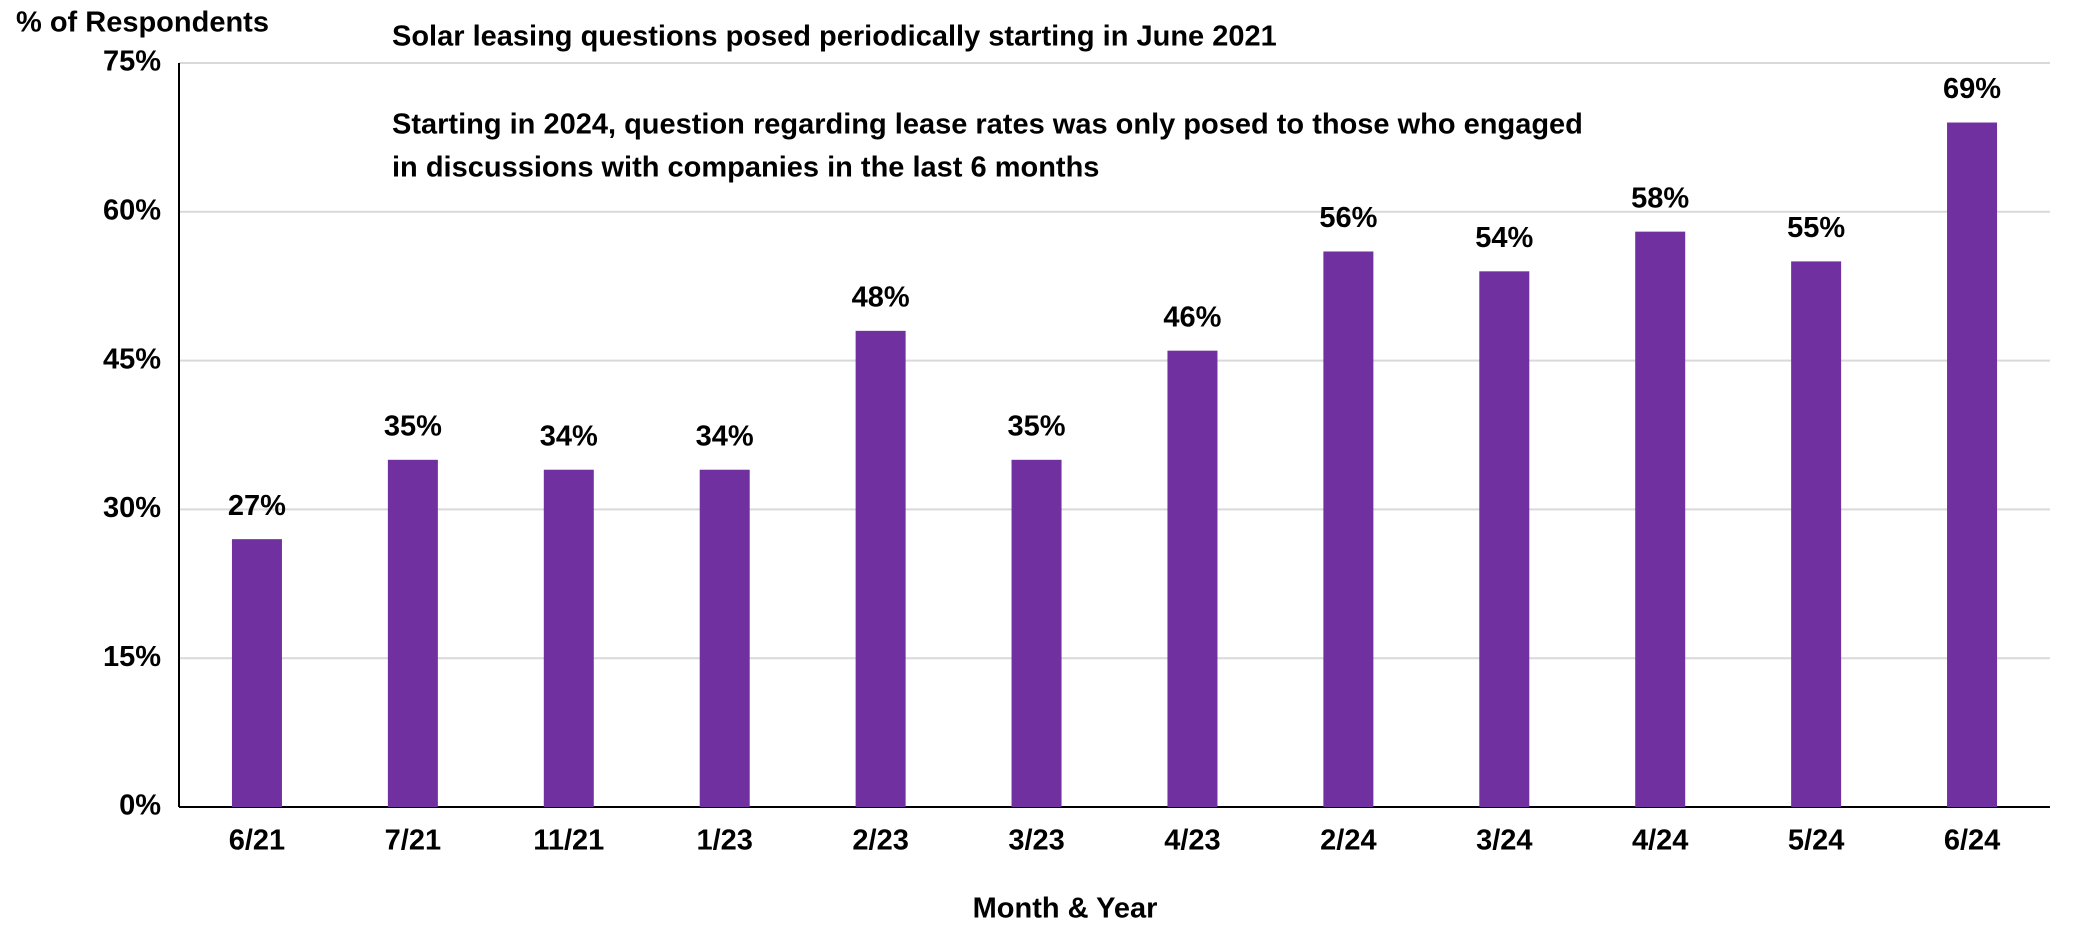 This screenshot has width=2074, height=927. What do you see at coordinates (1036, 841) in the screenshot?
I see `x-tick-label: 3/23` at bounding box center [1036, 841].